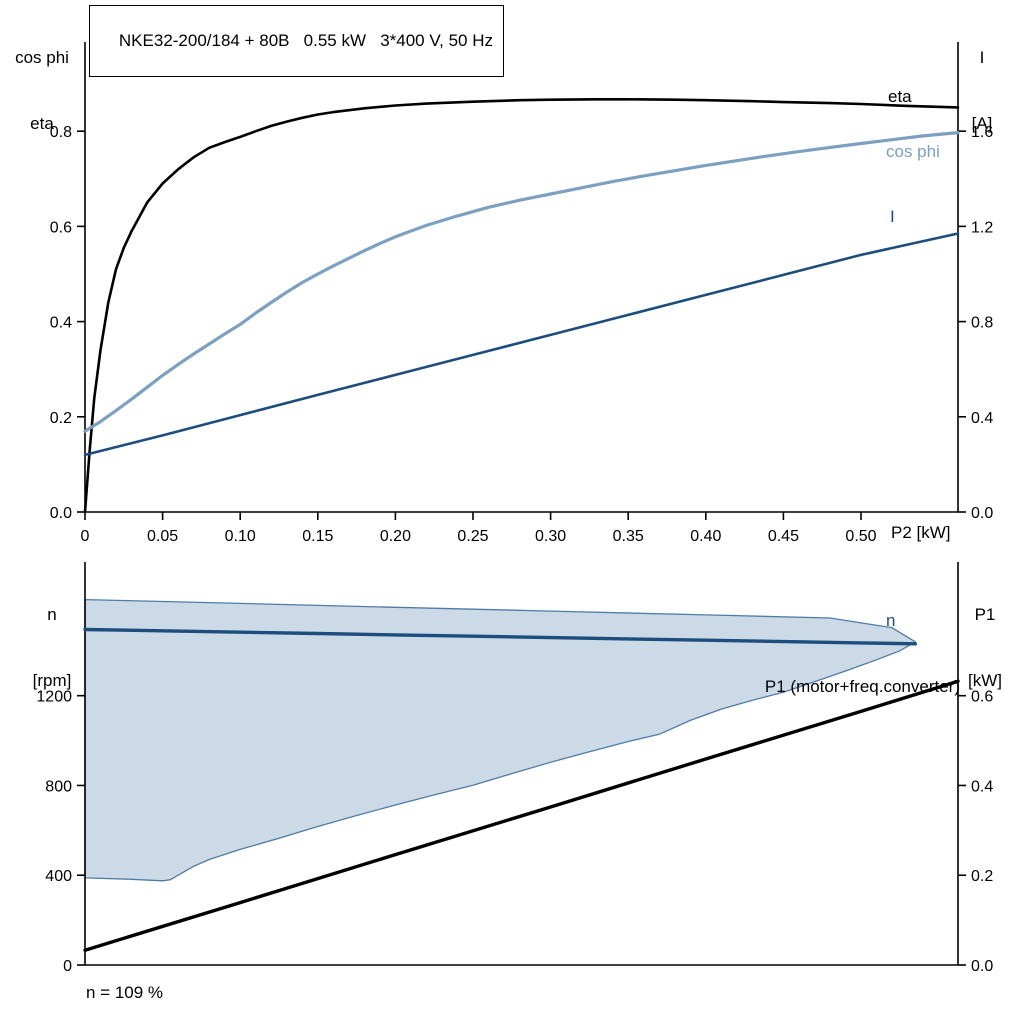  Describe the element at coordinates (982, 227) in the screenshot. I see `tick-label: 1.2` at that location.